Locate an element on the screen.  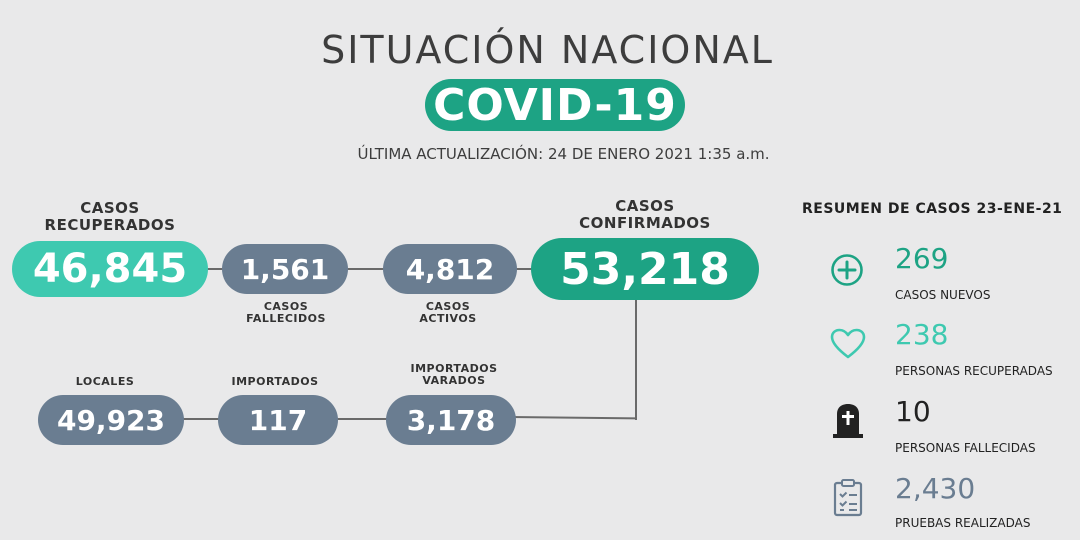
recuperados-label: CASOS RECUPERADOS is located at coordinates (110, 216).